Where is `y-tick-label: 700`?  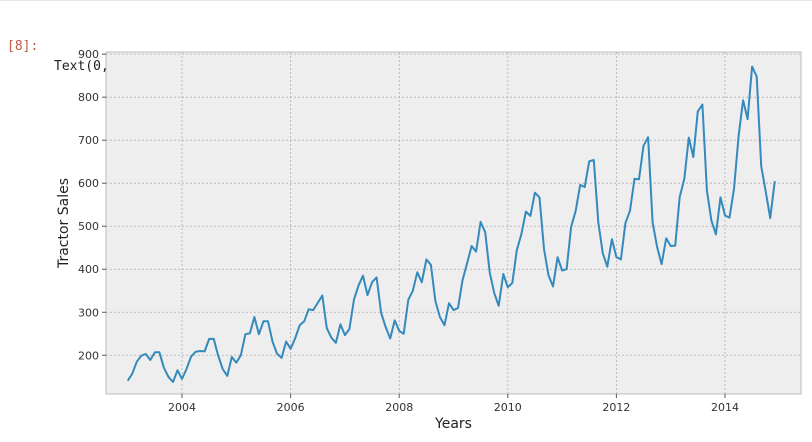 y-tick-label: 700 is located at coordinates (88, 140).